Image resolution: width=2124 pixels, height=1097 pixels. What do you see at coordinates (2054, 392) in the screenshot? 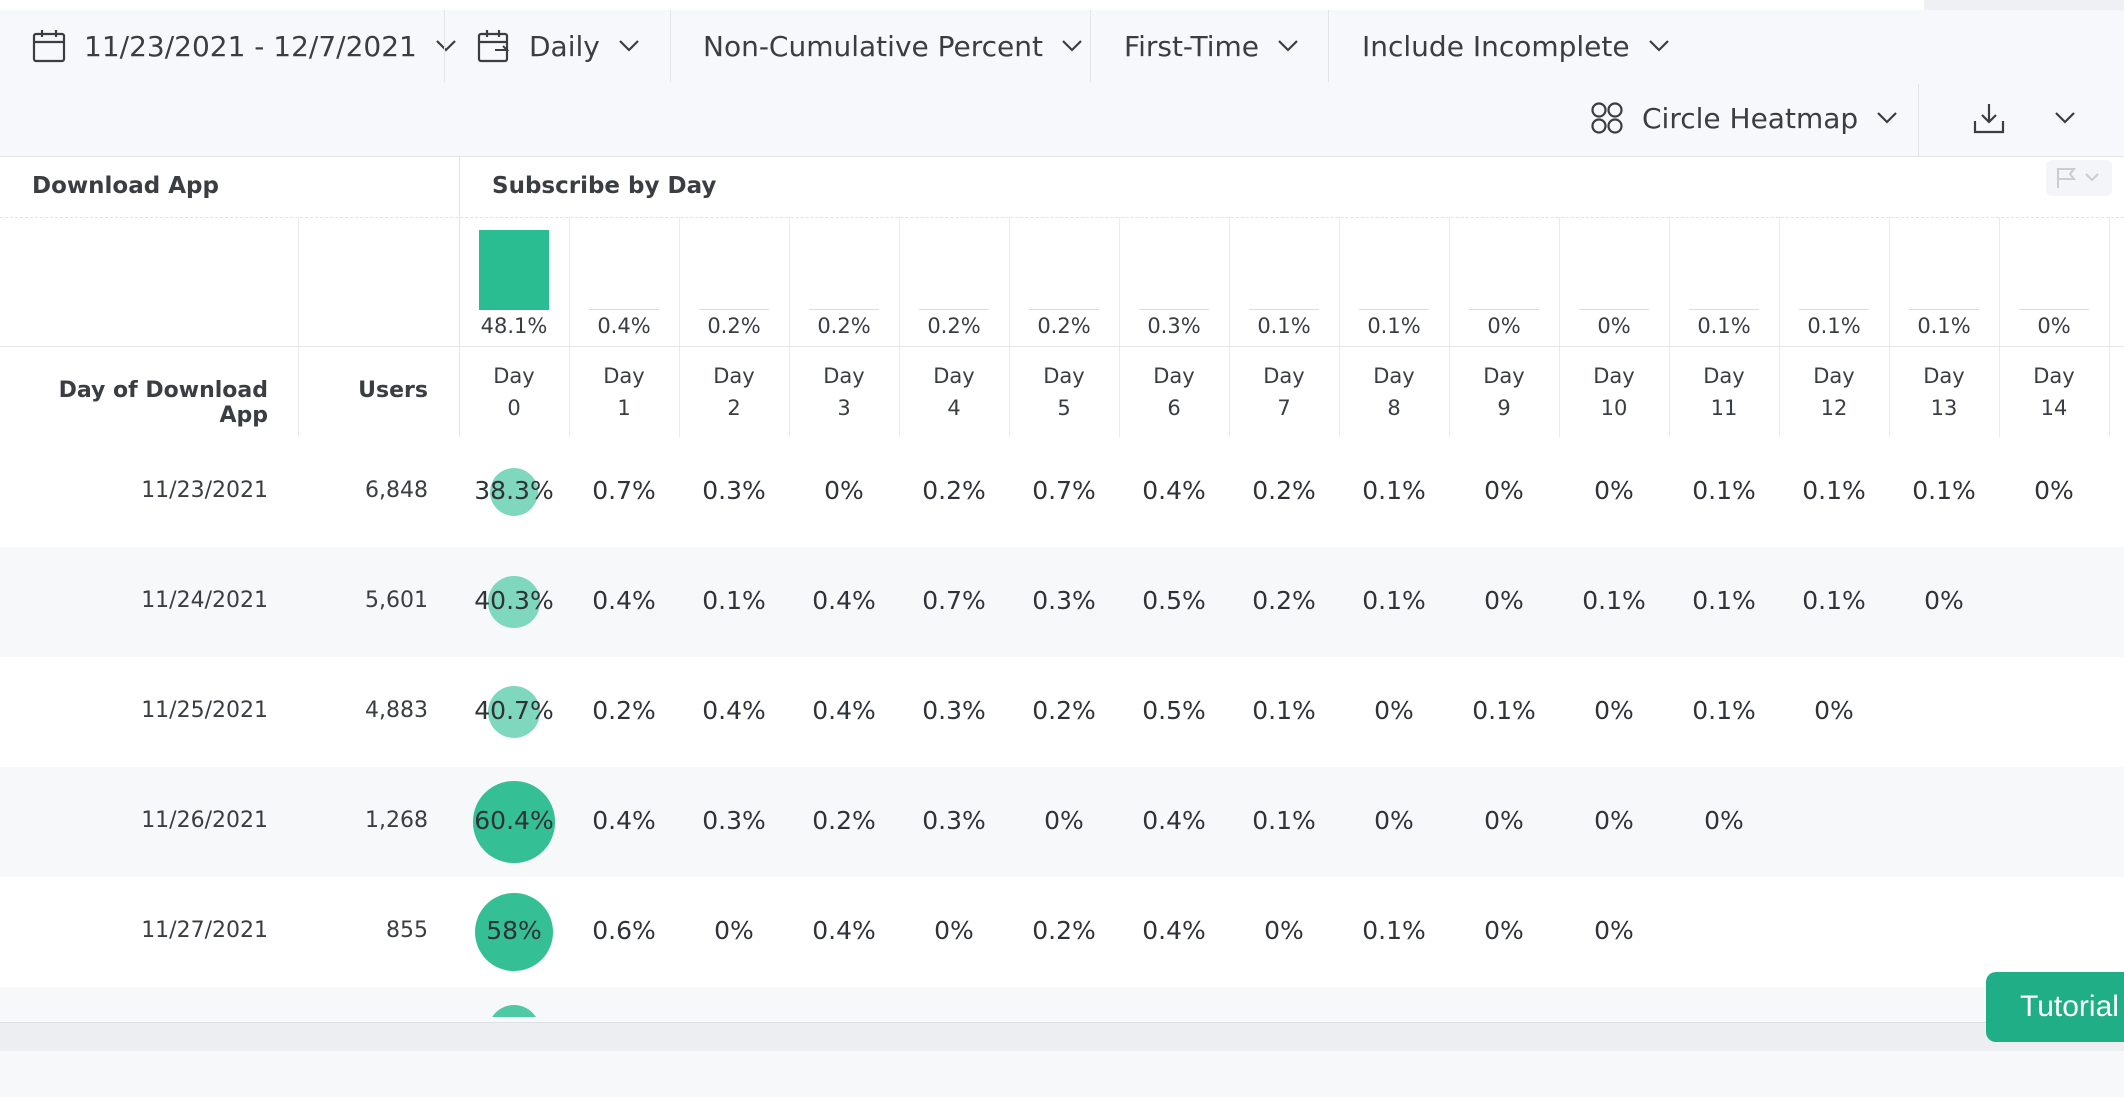
I see `day-column-header: Day 14` at bounding box center [2054, 392].